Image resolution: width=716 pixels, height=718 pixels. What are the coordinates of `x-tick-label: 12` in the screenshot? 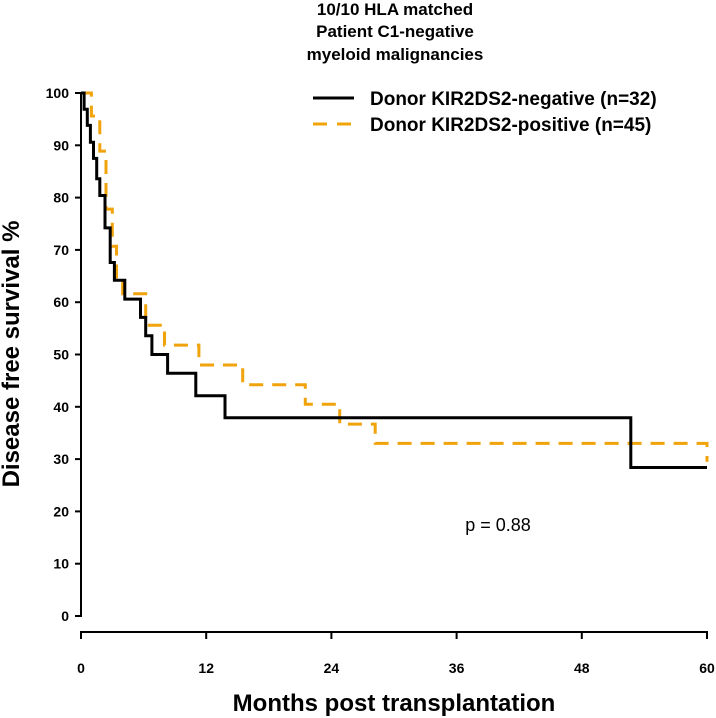 It's located at (206, 668).